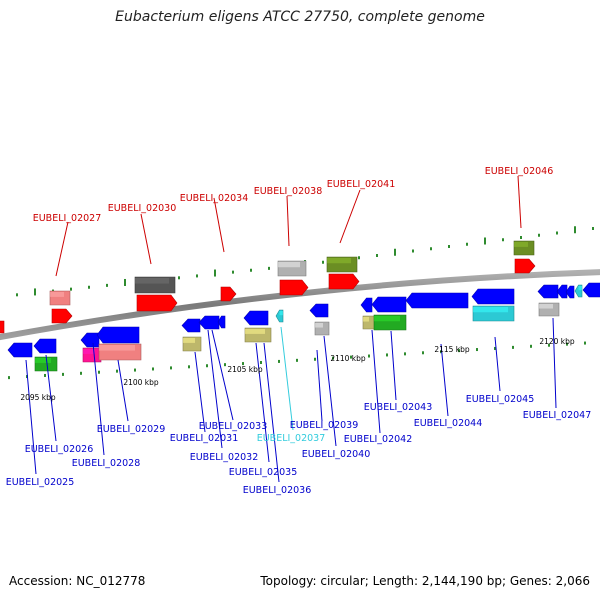  What do you see at coordinates (40, 482) in the screenshot?
I see `gene-label: EUBELI_02025` at bounding box center [40, 482].